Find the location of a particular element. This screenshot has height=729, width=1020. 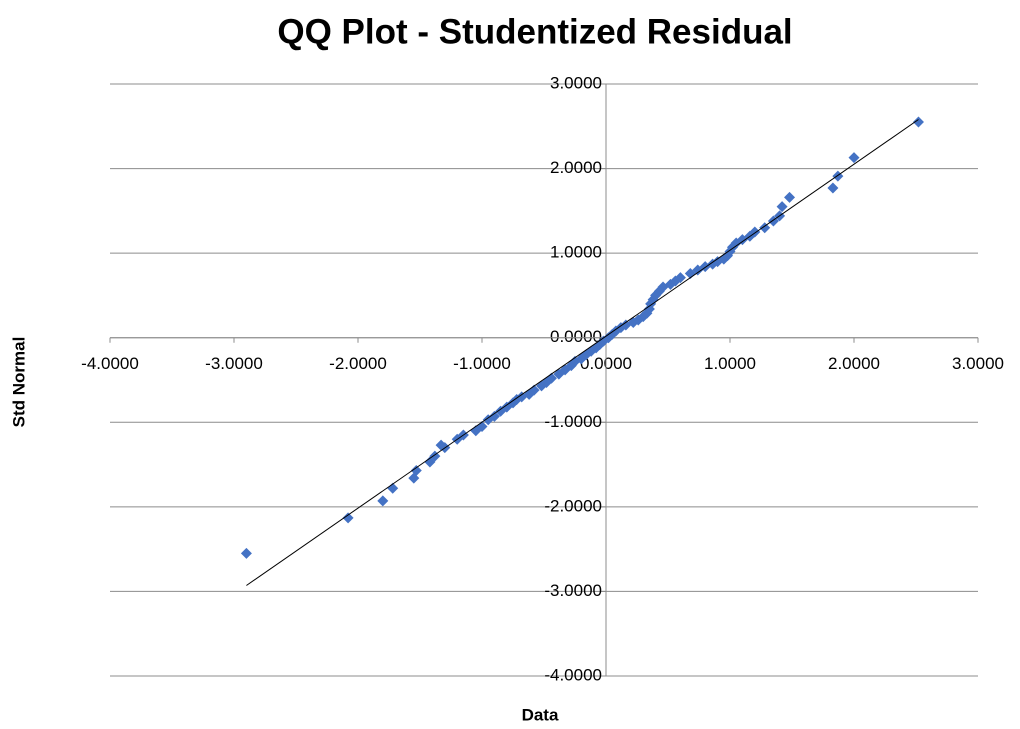

y-tick-label: -3.0000 is located at coordinates (573, 590).